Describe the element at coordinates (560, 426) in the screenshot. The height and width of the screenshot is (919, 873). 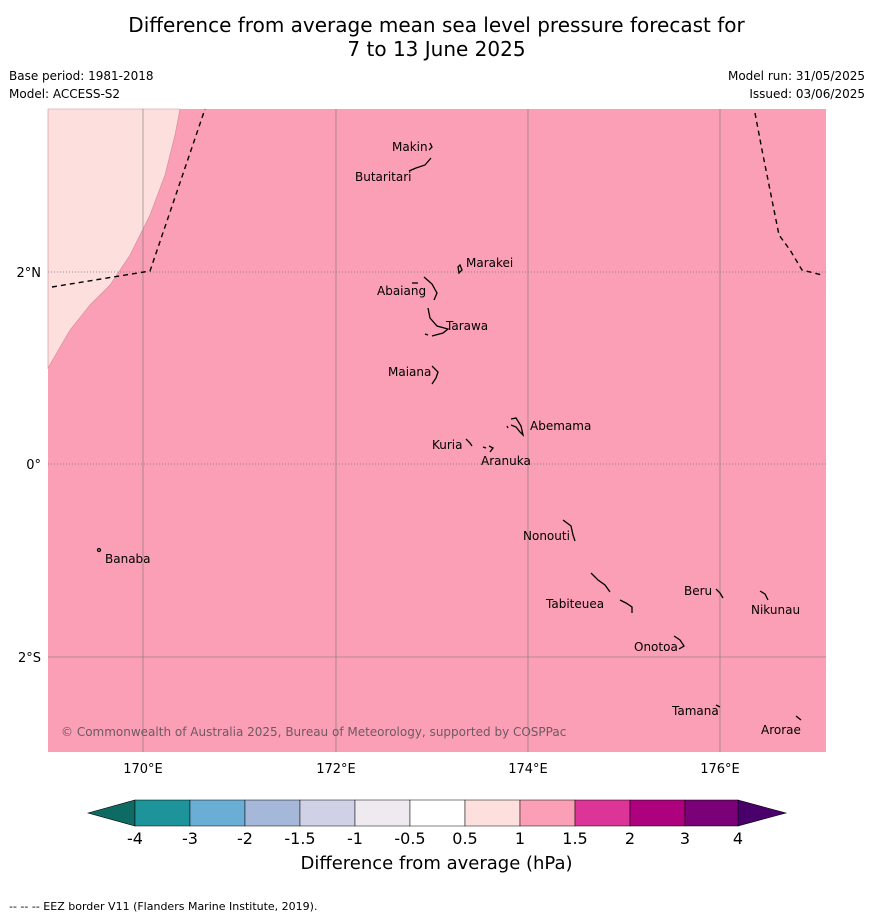
I see `label-abemama: Abemama` at that location.